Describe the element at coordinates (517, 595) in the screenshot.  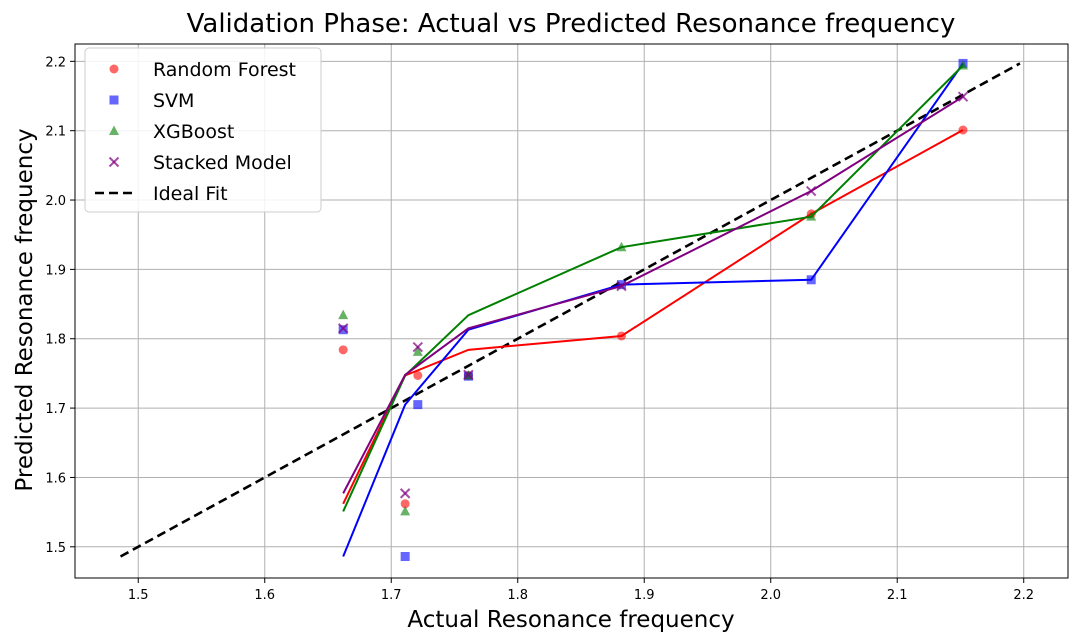
I see `x-tick-label: 1.8` at that location.